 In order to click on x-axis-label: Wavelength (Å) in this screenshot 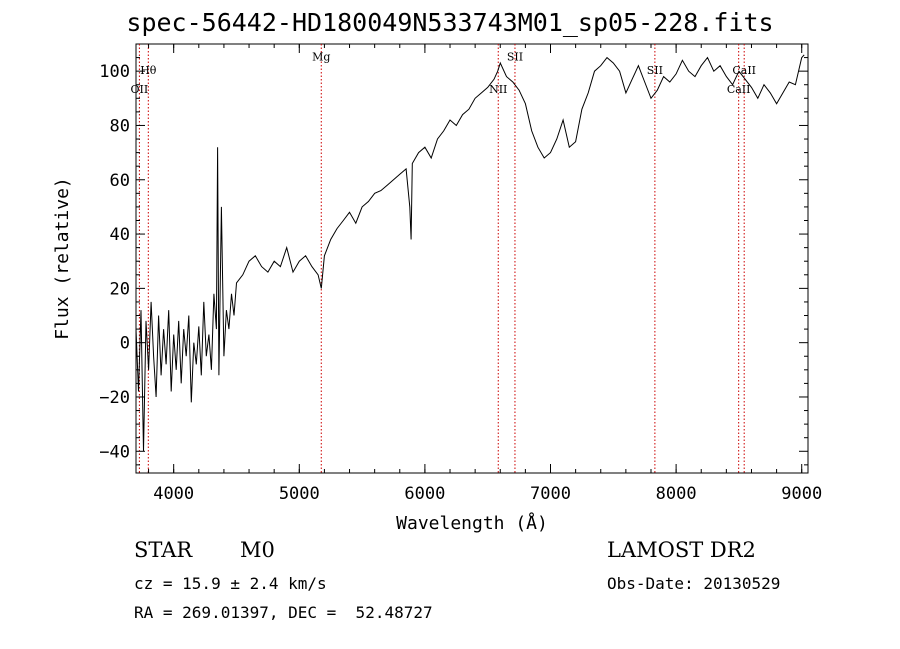, I will do `click(472, 523)`.